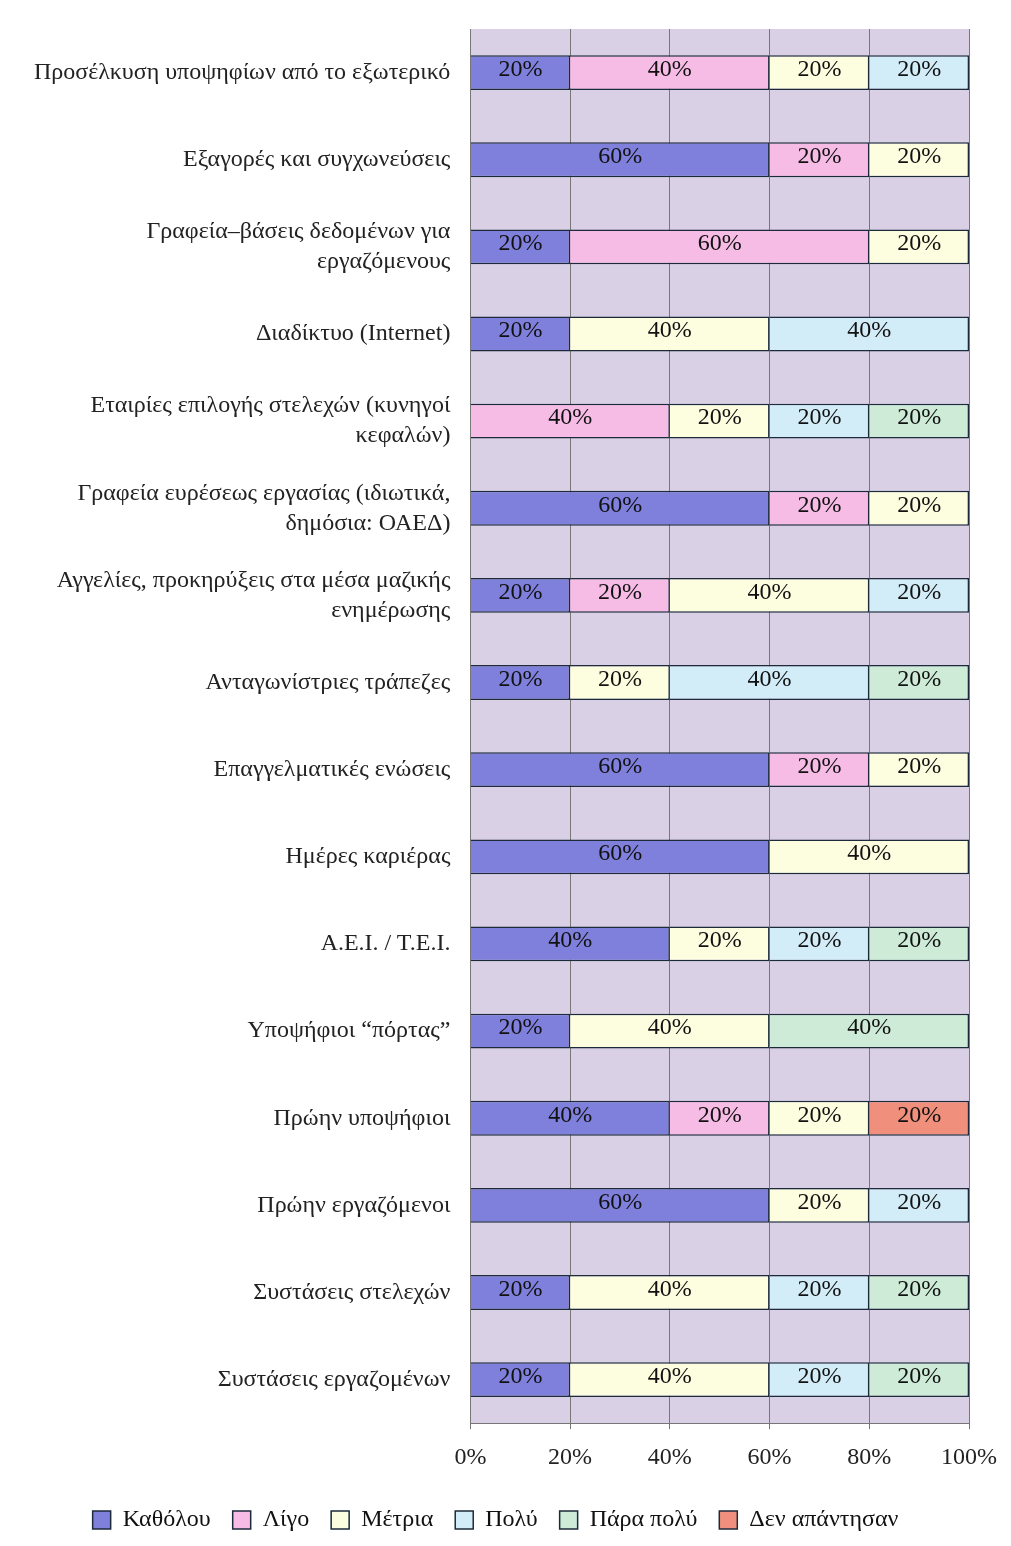  I want to click on y-tick-label: Προσέλκυση υποψηφίων από το εξωτερικό, so click(242, 70).